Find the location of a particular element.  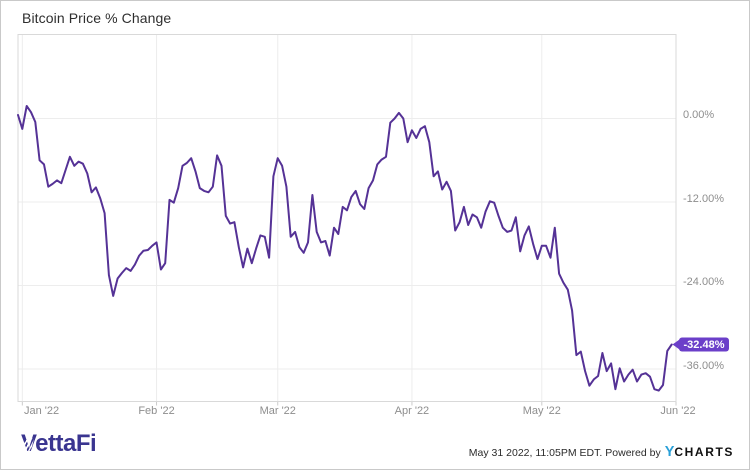

x-axis-label: Apr '22 is located at coordinates (412, 411).